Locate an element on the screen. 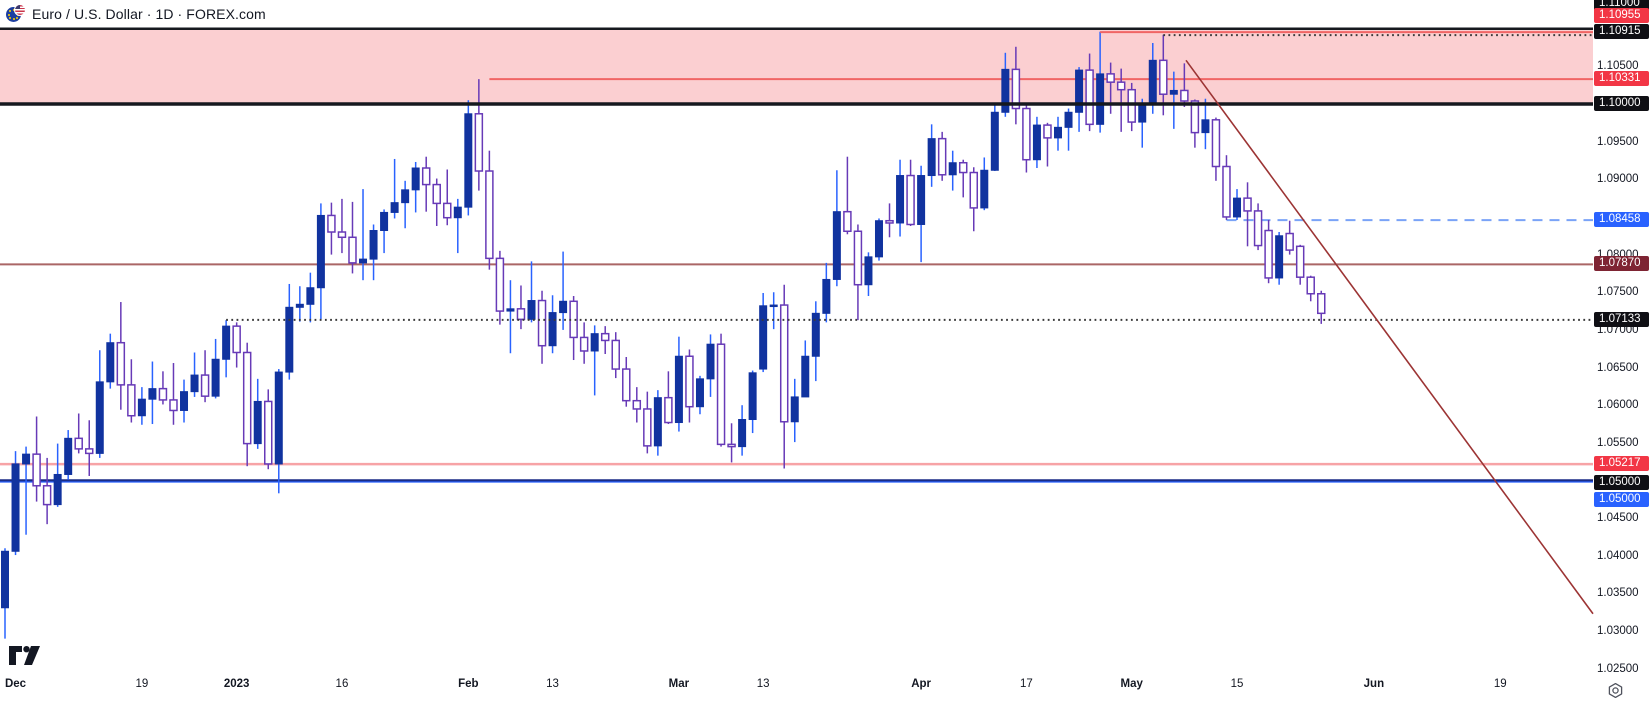 The image size is (1651, 705). time-axis-label: Dec is located at coordinates (15, 684).